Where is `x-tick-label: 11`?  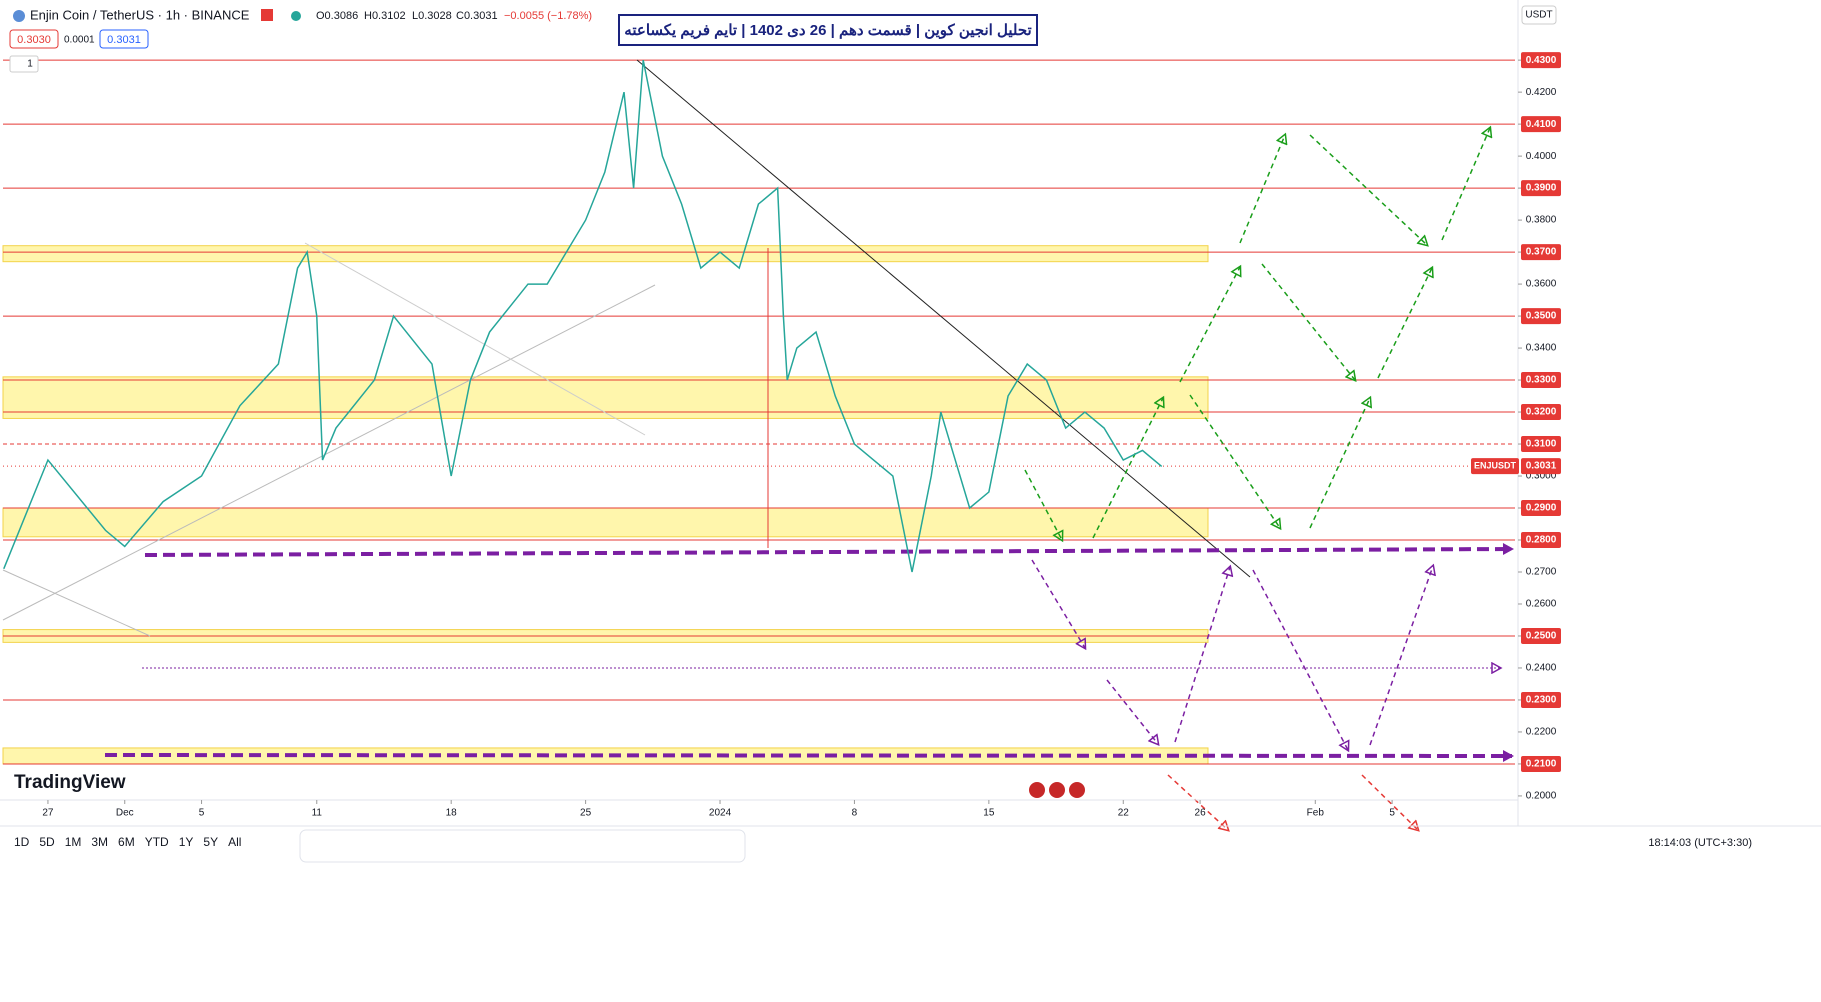 x-tick-label: 11 is located at coordinates (317, 813).